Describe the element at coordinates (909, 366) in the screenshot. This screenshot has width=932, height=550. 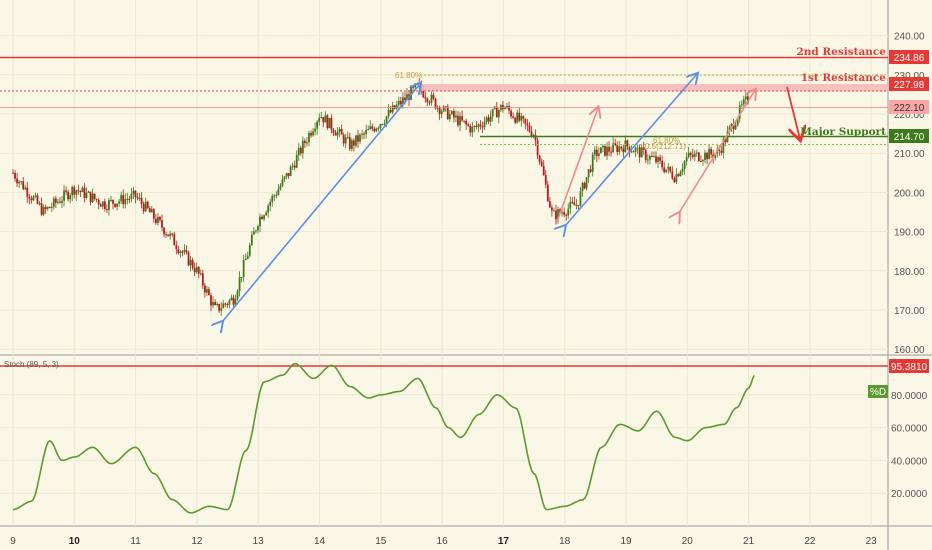
I see `badge-stoch-level: 95.3810` at that location.